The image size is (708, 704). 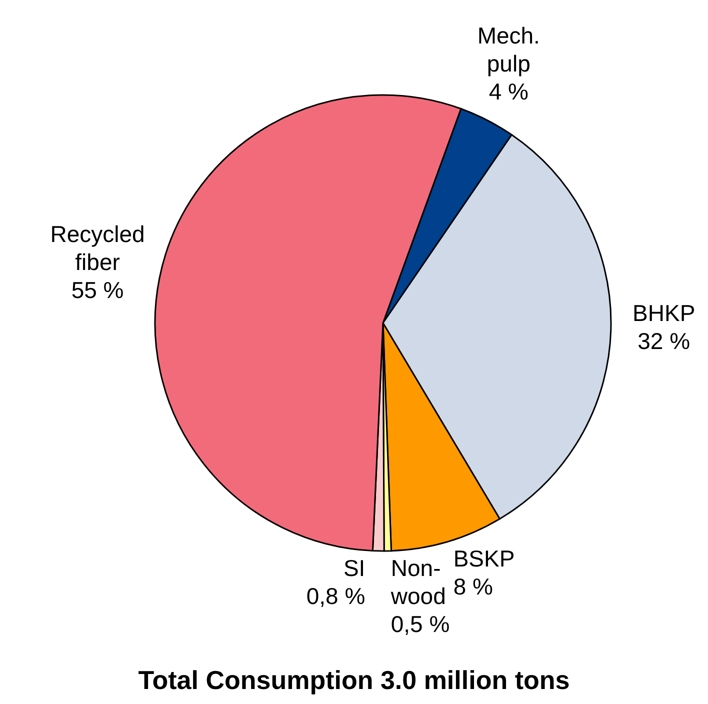 What do you see at coordinates (354, 680) in the screenshot?
I see `text: Total Consumption 3.0 million tons` at bounding box center [354, 680].